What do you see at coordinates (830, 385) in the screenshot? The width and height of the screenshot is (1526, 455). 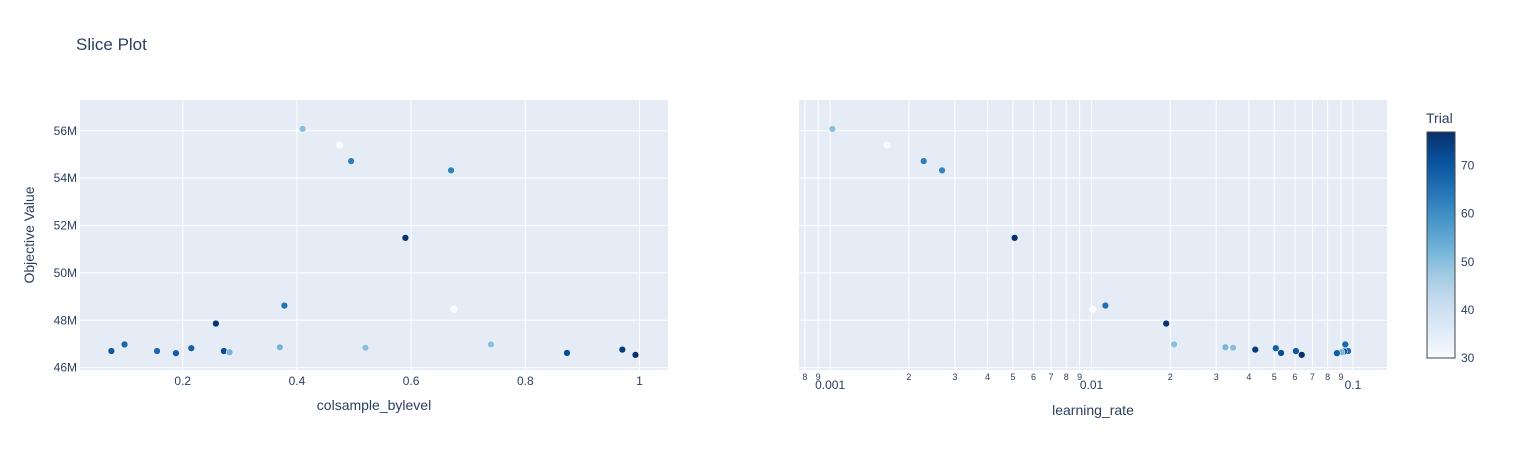 I see `x-tick-label: 0.001` at bounding box center [830, 385].